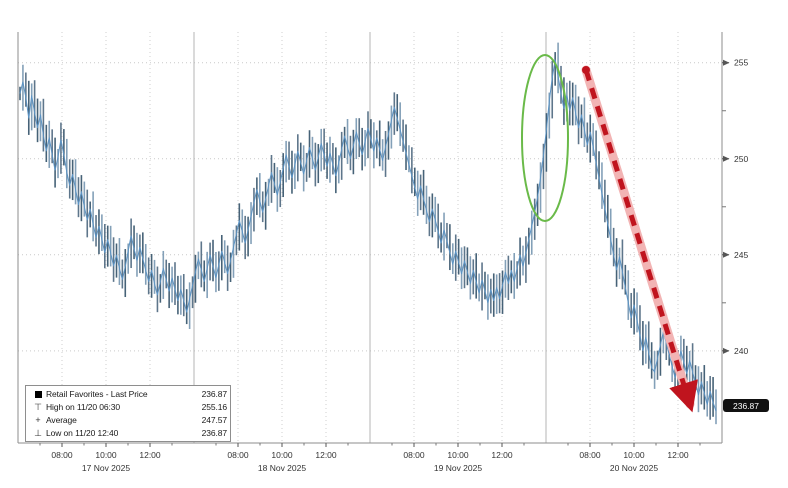 This screenshot has width=788, height=488. What do you see at coordinates (634, 468) in the screenshot?
I see `x-axis-date-label: 20 Nov 2025` at bounding box center [634, 468].